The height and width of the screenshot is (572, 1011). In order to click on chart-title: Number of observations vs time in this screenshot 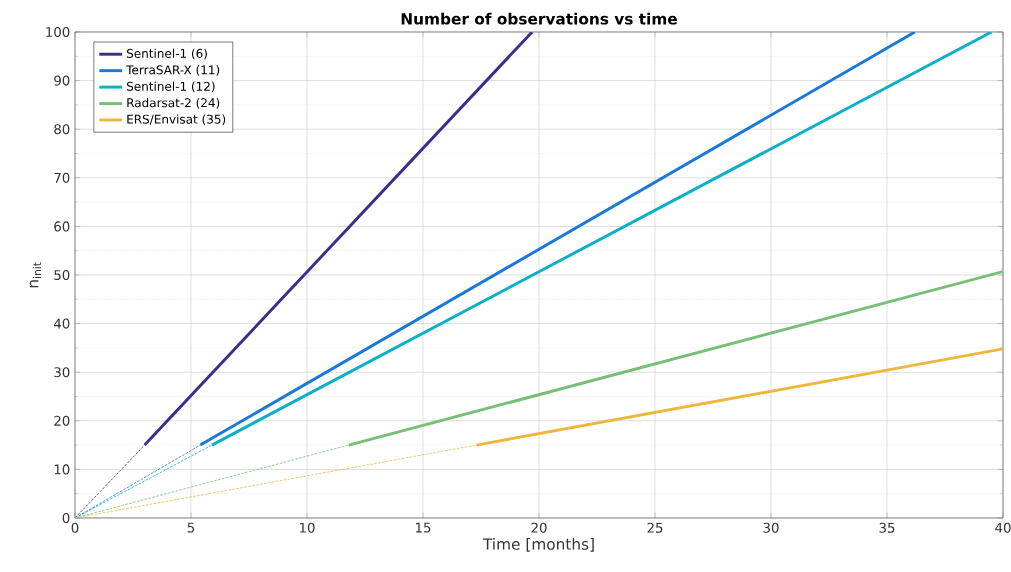, I will do `click(539, 18)`.